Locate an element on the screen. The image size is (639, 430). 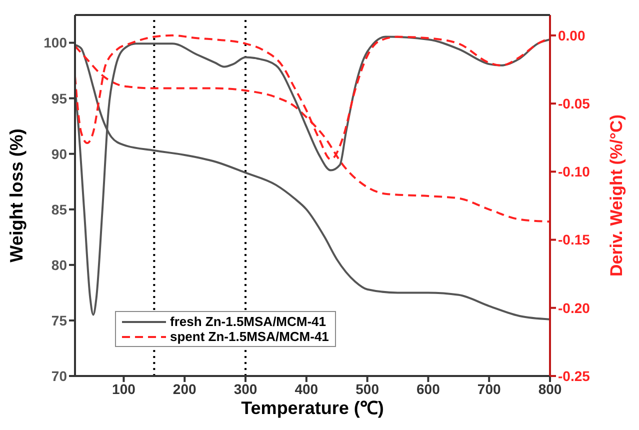
y-tick-label: 100 is located at coordinates (56, 42).